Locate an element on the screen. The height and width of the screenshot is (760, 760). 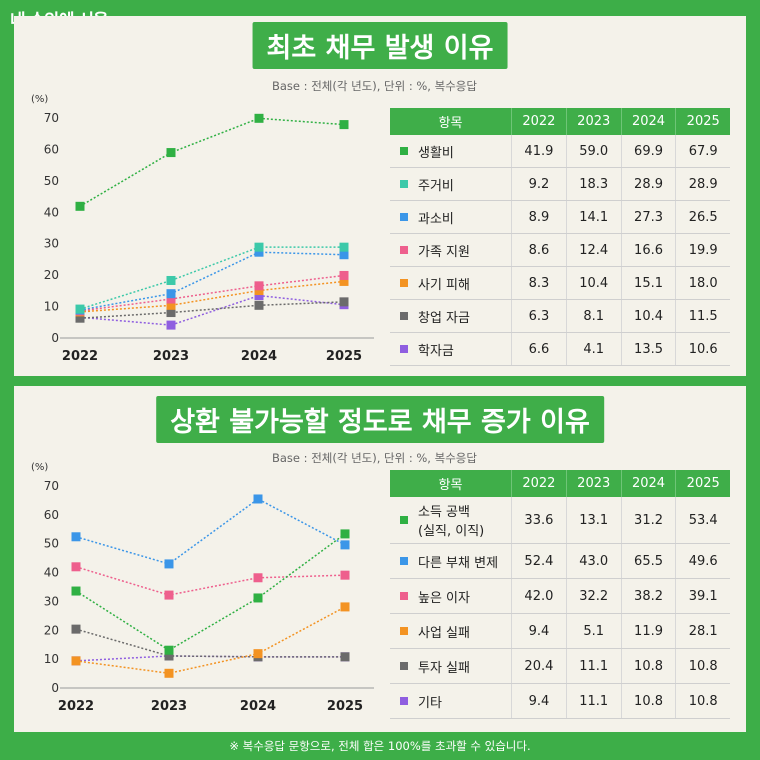
table-value-cell: 13.1 is located at coordinates (594, 520).